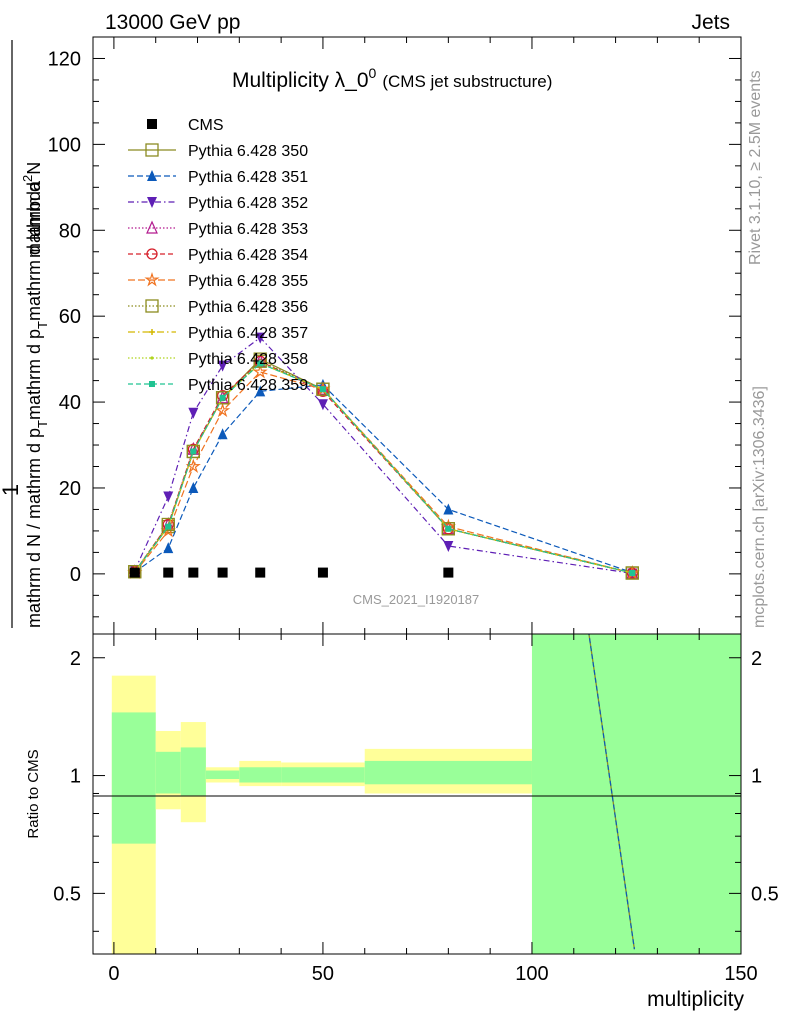  What do you see at coordinates (42, 325) in the screenshot?
I see `ylabel-sub-2: T` at bounding box center [42, 325].